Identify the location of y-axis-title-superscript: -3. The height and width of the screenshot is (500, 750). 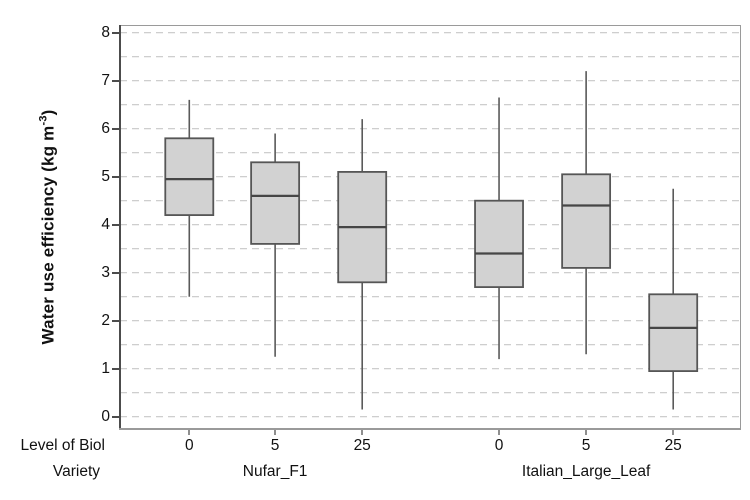
(43, 120).